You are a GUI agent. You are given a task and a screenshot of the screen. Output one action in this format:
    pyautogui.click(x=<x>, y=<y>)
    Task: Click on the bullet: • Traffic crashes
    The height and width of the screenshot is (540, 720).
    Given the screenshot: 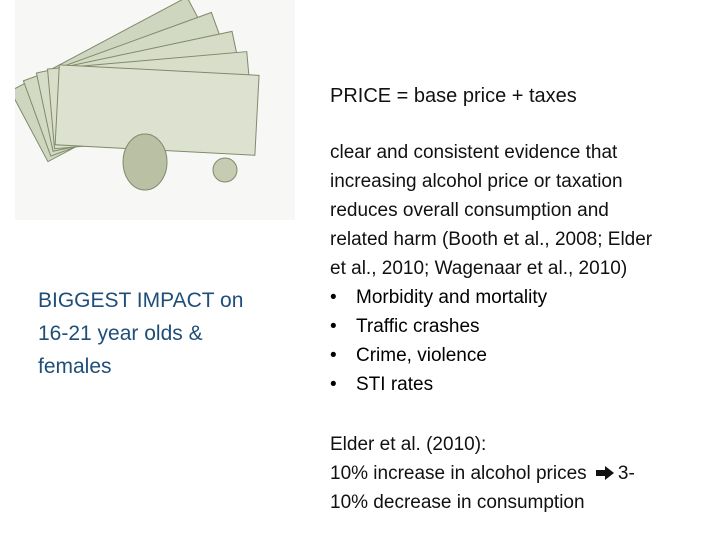 What is the action you would take?
    pyautogui.click(x=405, y=326)
    